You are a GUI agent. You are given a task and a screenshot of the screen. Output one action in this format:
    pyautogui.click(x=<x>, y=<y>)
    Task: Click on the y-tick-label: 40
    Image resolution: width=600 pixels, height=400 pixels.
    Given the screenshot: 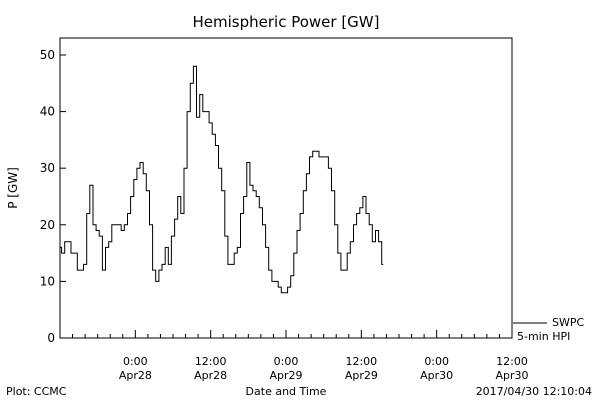 What is the action you would take?
    pyautogui.click(x=47, y=112)
    